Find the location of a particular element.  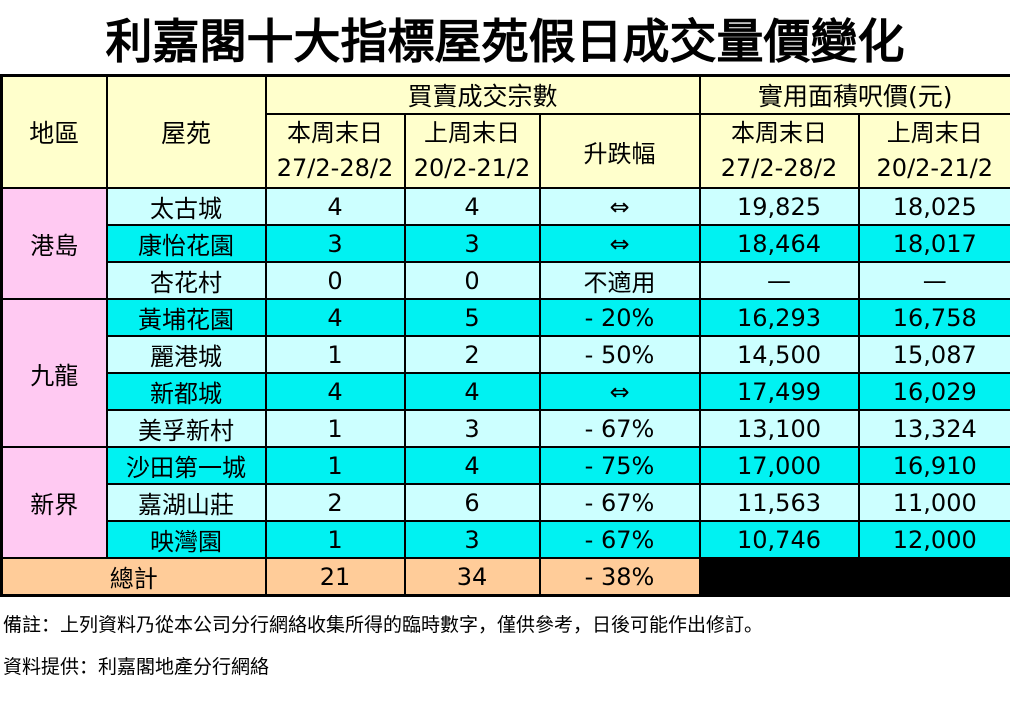

cell-total-tx-this-week: 21 is located at coordinates (335, 577).